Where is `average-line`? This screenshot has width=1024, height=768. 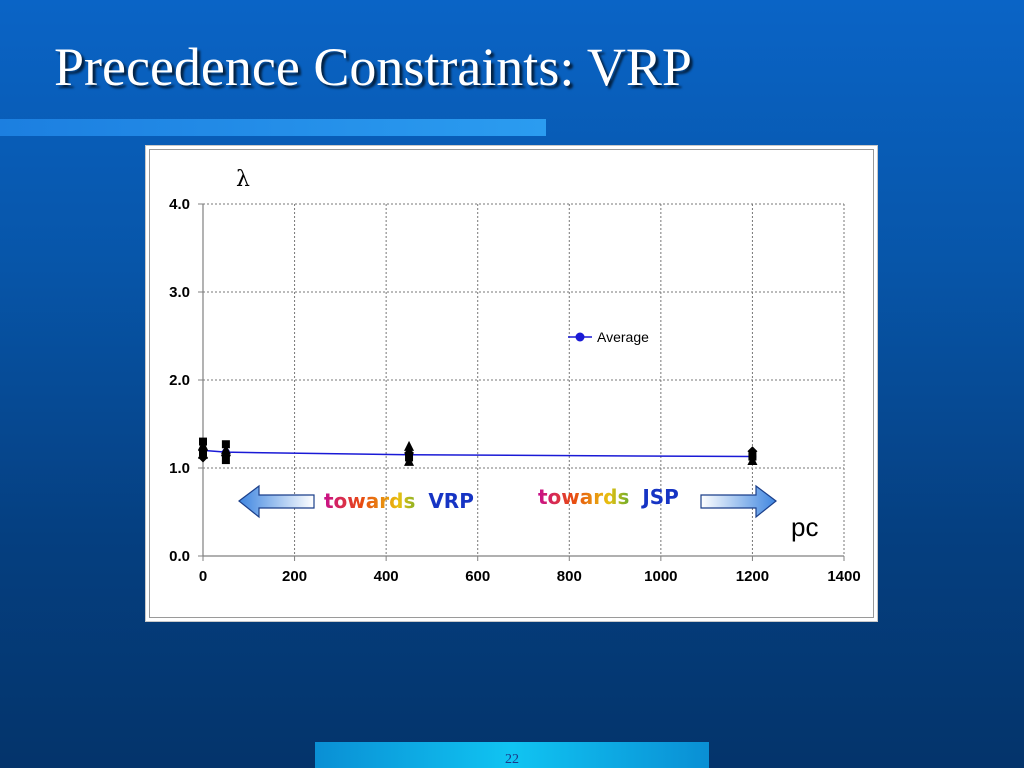 average-line is located at coordinates (477, 453).